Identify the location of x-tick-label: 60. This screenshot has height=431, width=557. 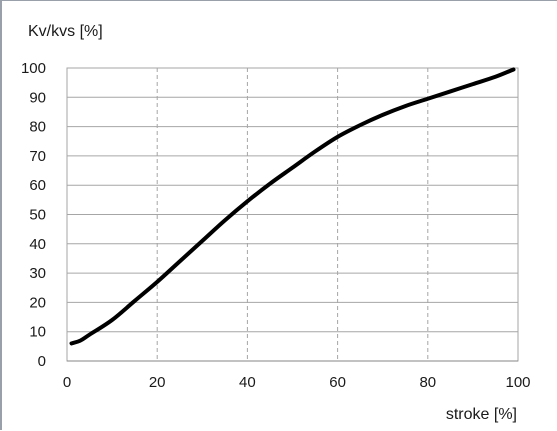
(337, 382).